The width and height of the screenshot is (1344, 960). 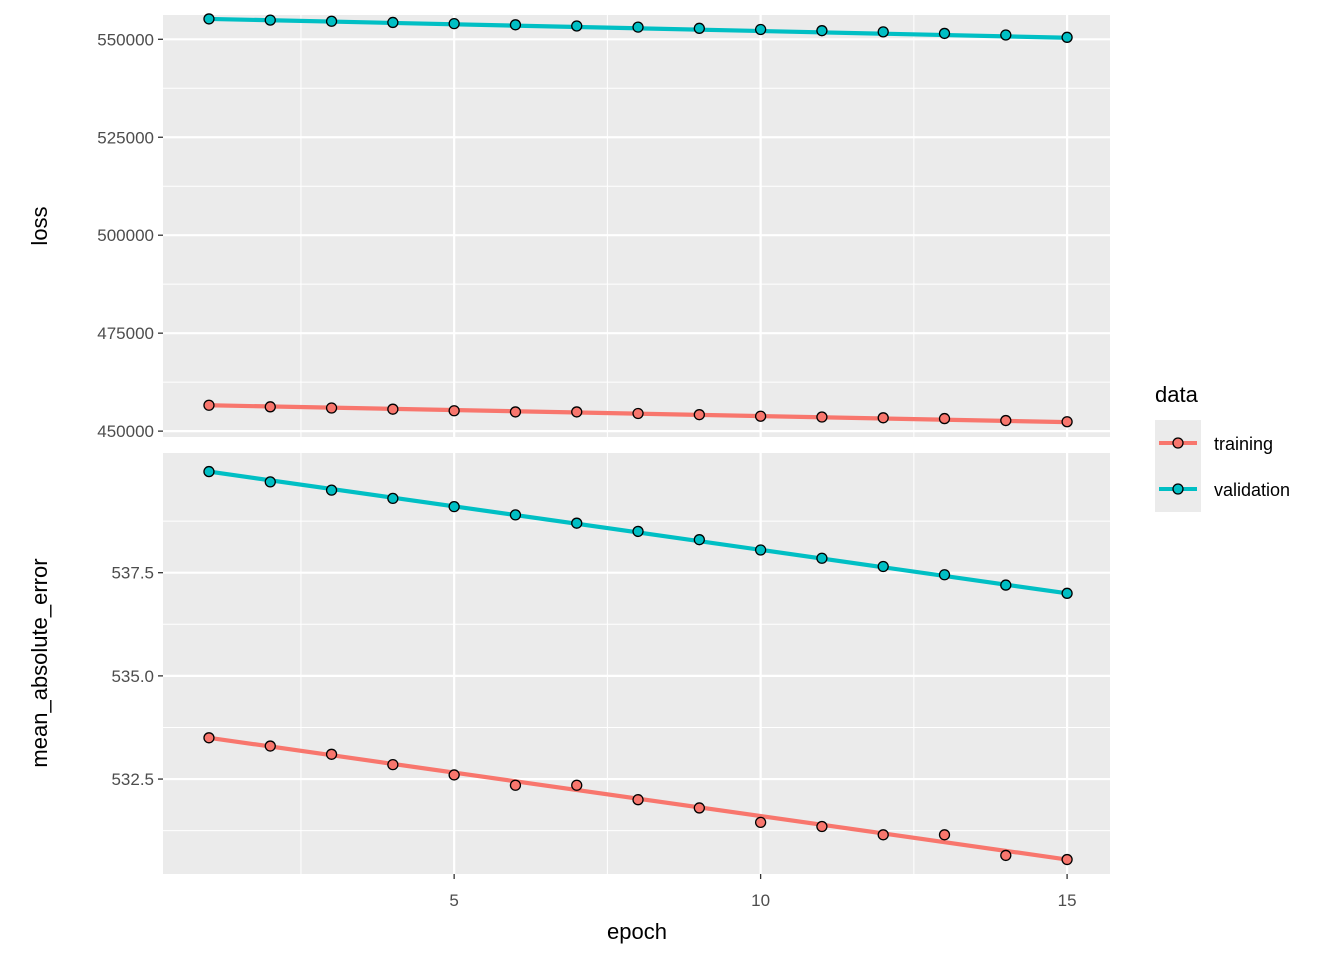 I want to click on legend-label-validation: validation, so click(x=1252, y=490).